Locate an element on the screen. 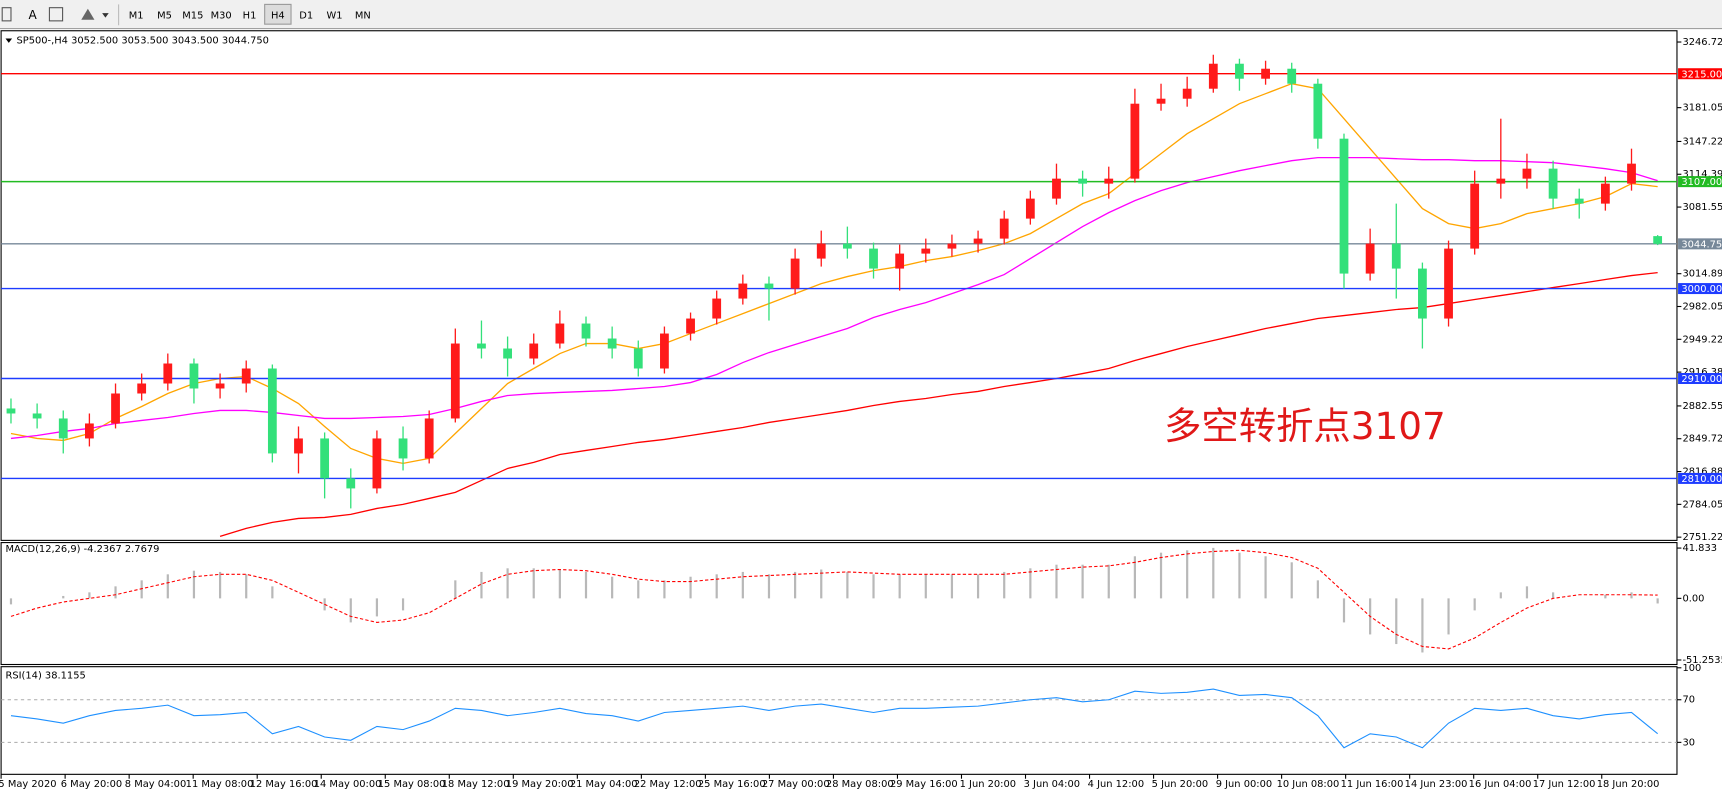  level-label: 2910.000 is located at coordinates (1701, 379).